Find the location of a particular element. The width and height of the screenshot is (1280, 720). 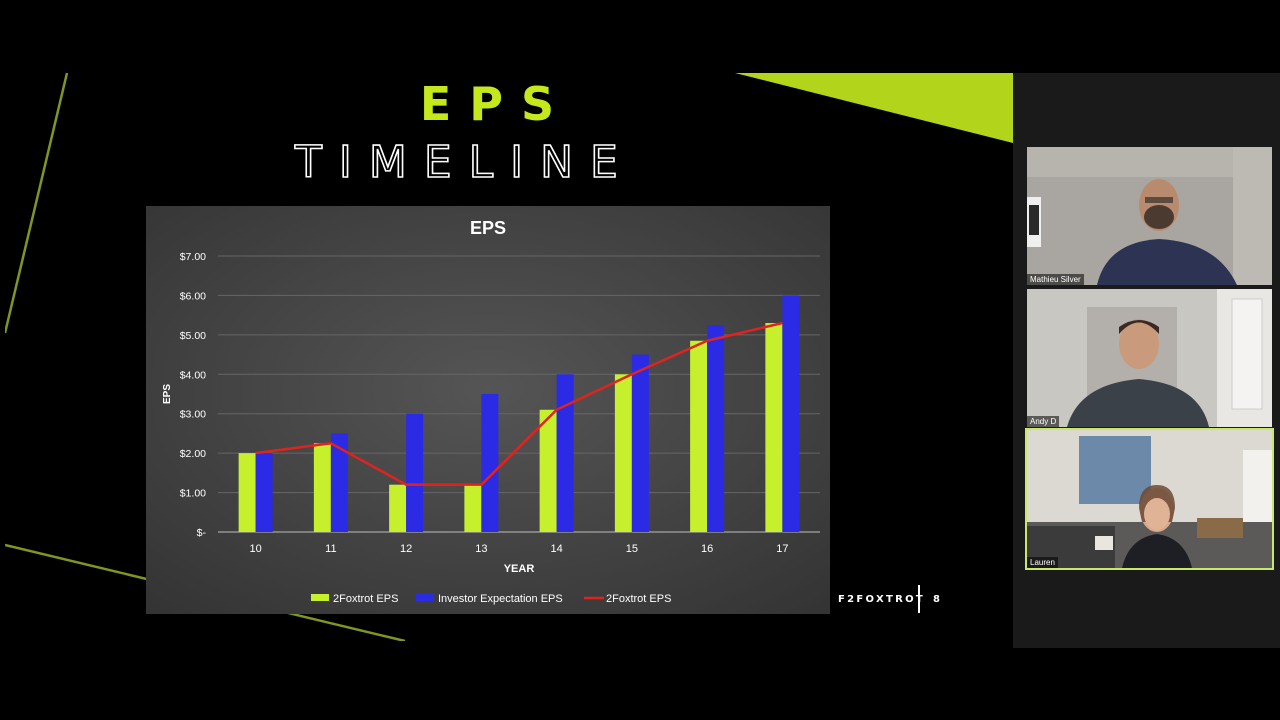

participant-tile-lauren: Lauren is located at coordinates (1149, 499).